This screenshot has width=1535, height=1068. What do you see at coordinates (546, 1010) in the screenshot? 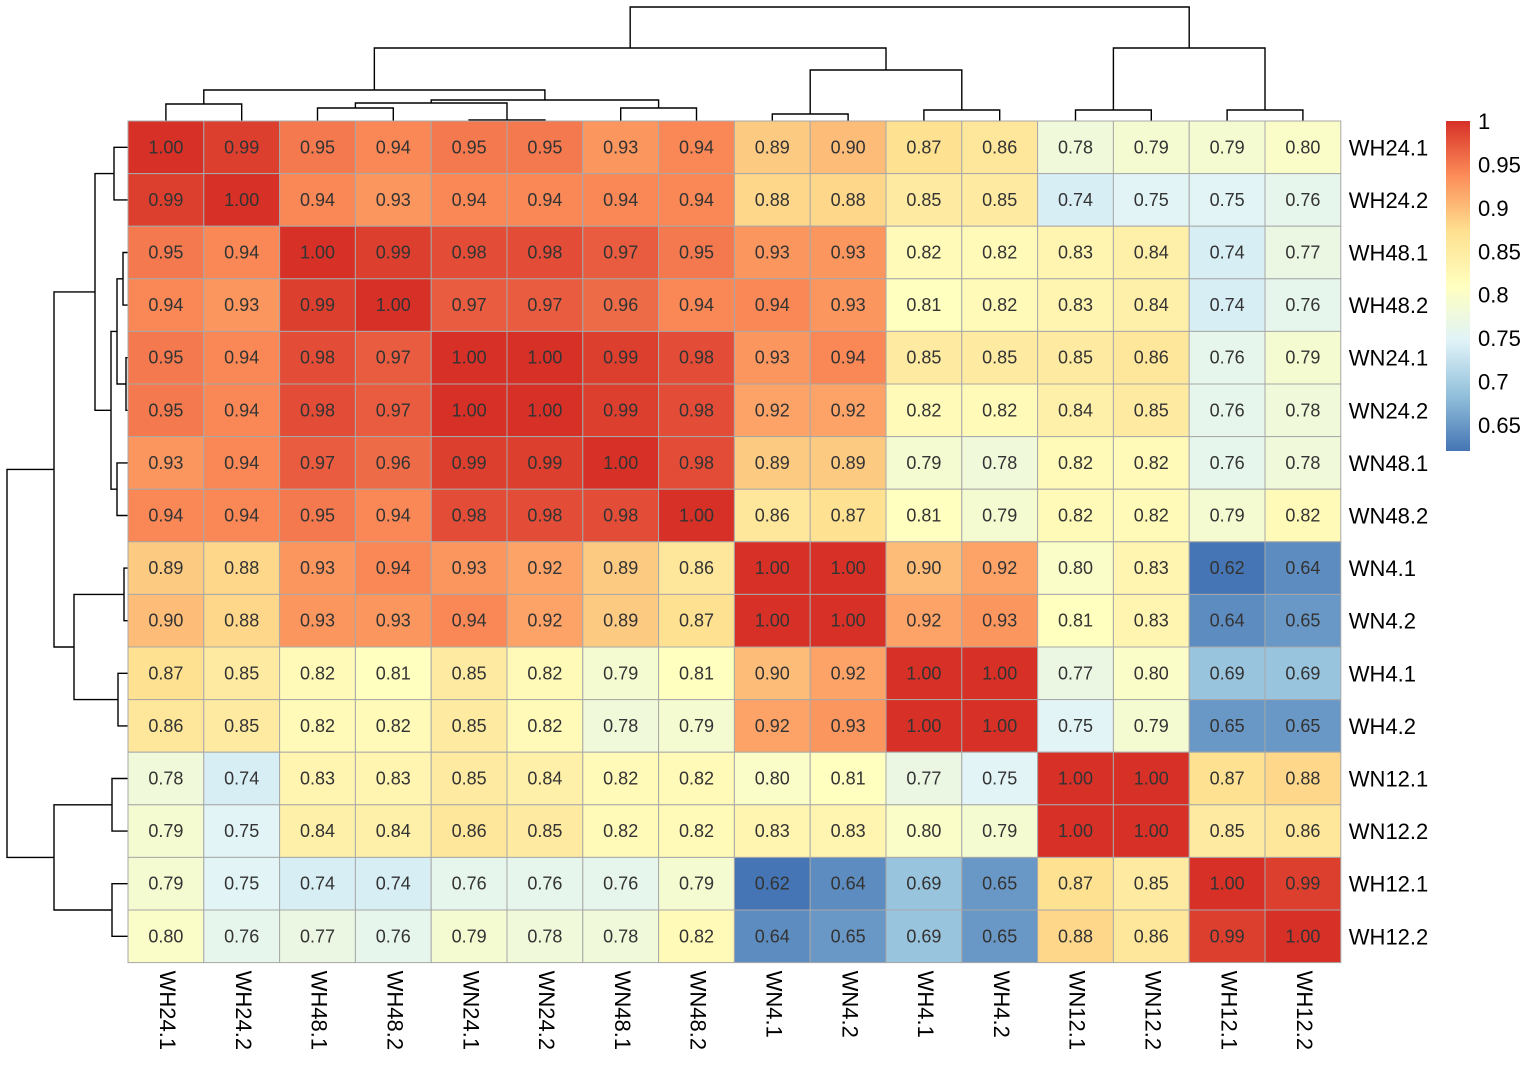
I see `column-label: WN24.2` at bounding box center [546, 1010].